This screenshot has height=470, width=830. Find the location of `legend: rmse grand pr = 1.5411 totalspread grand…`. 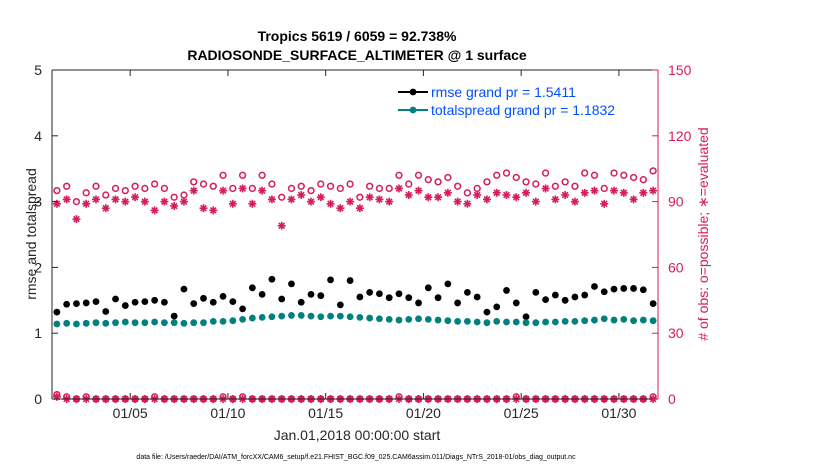

legend: rmse grand pr = 1.5411 totalspread grand… is located at coordinates (520, 100).